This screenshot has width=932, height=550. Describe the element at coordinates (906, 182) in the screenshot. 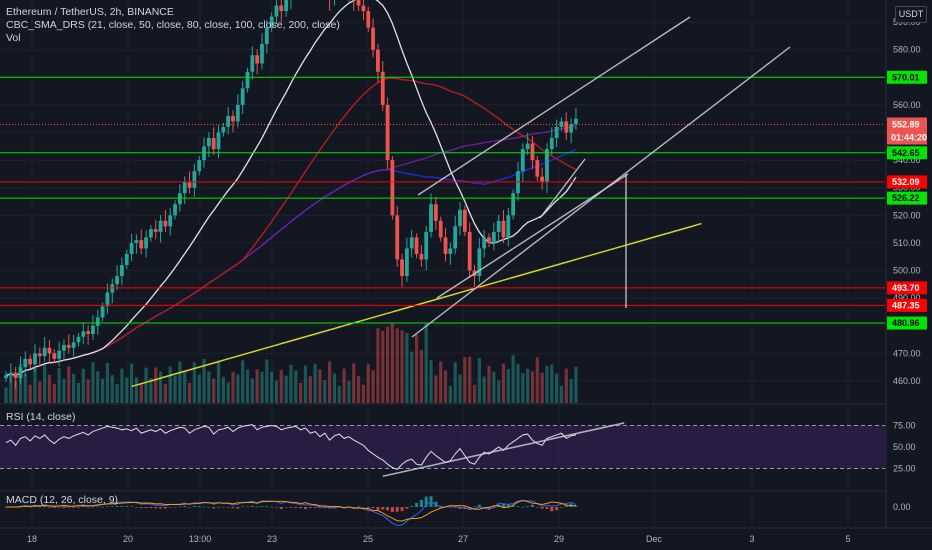

I see `level-tag-text: 532.09` at that location.